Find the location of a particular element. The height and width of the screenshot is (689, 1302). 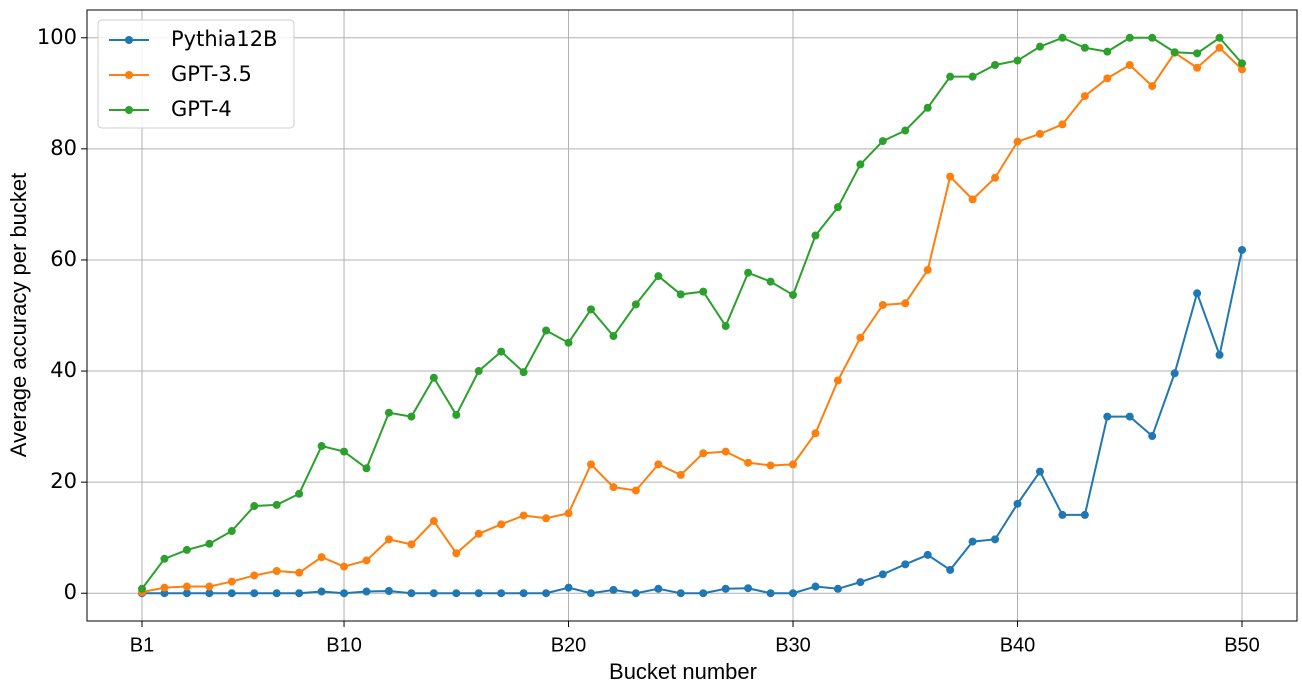

y-tick-label: 60 is located at coordinates (63, 259).